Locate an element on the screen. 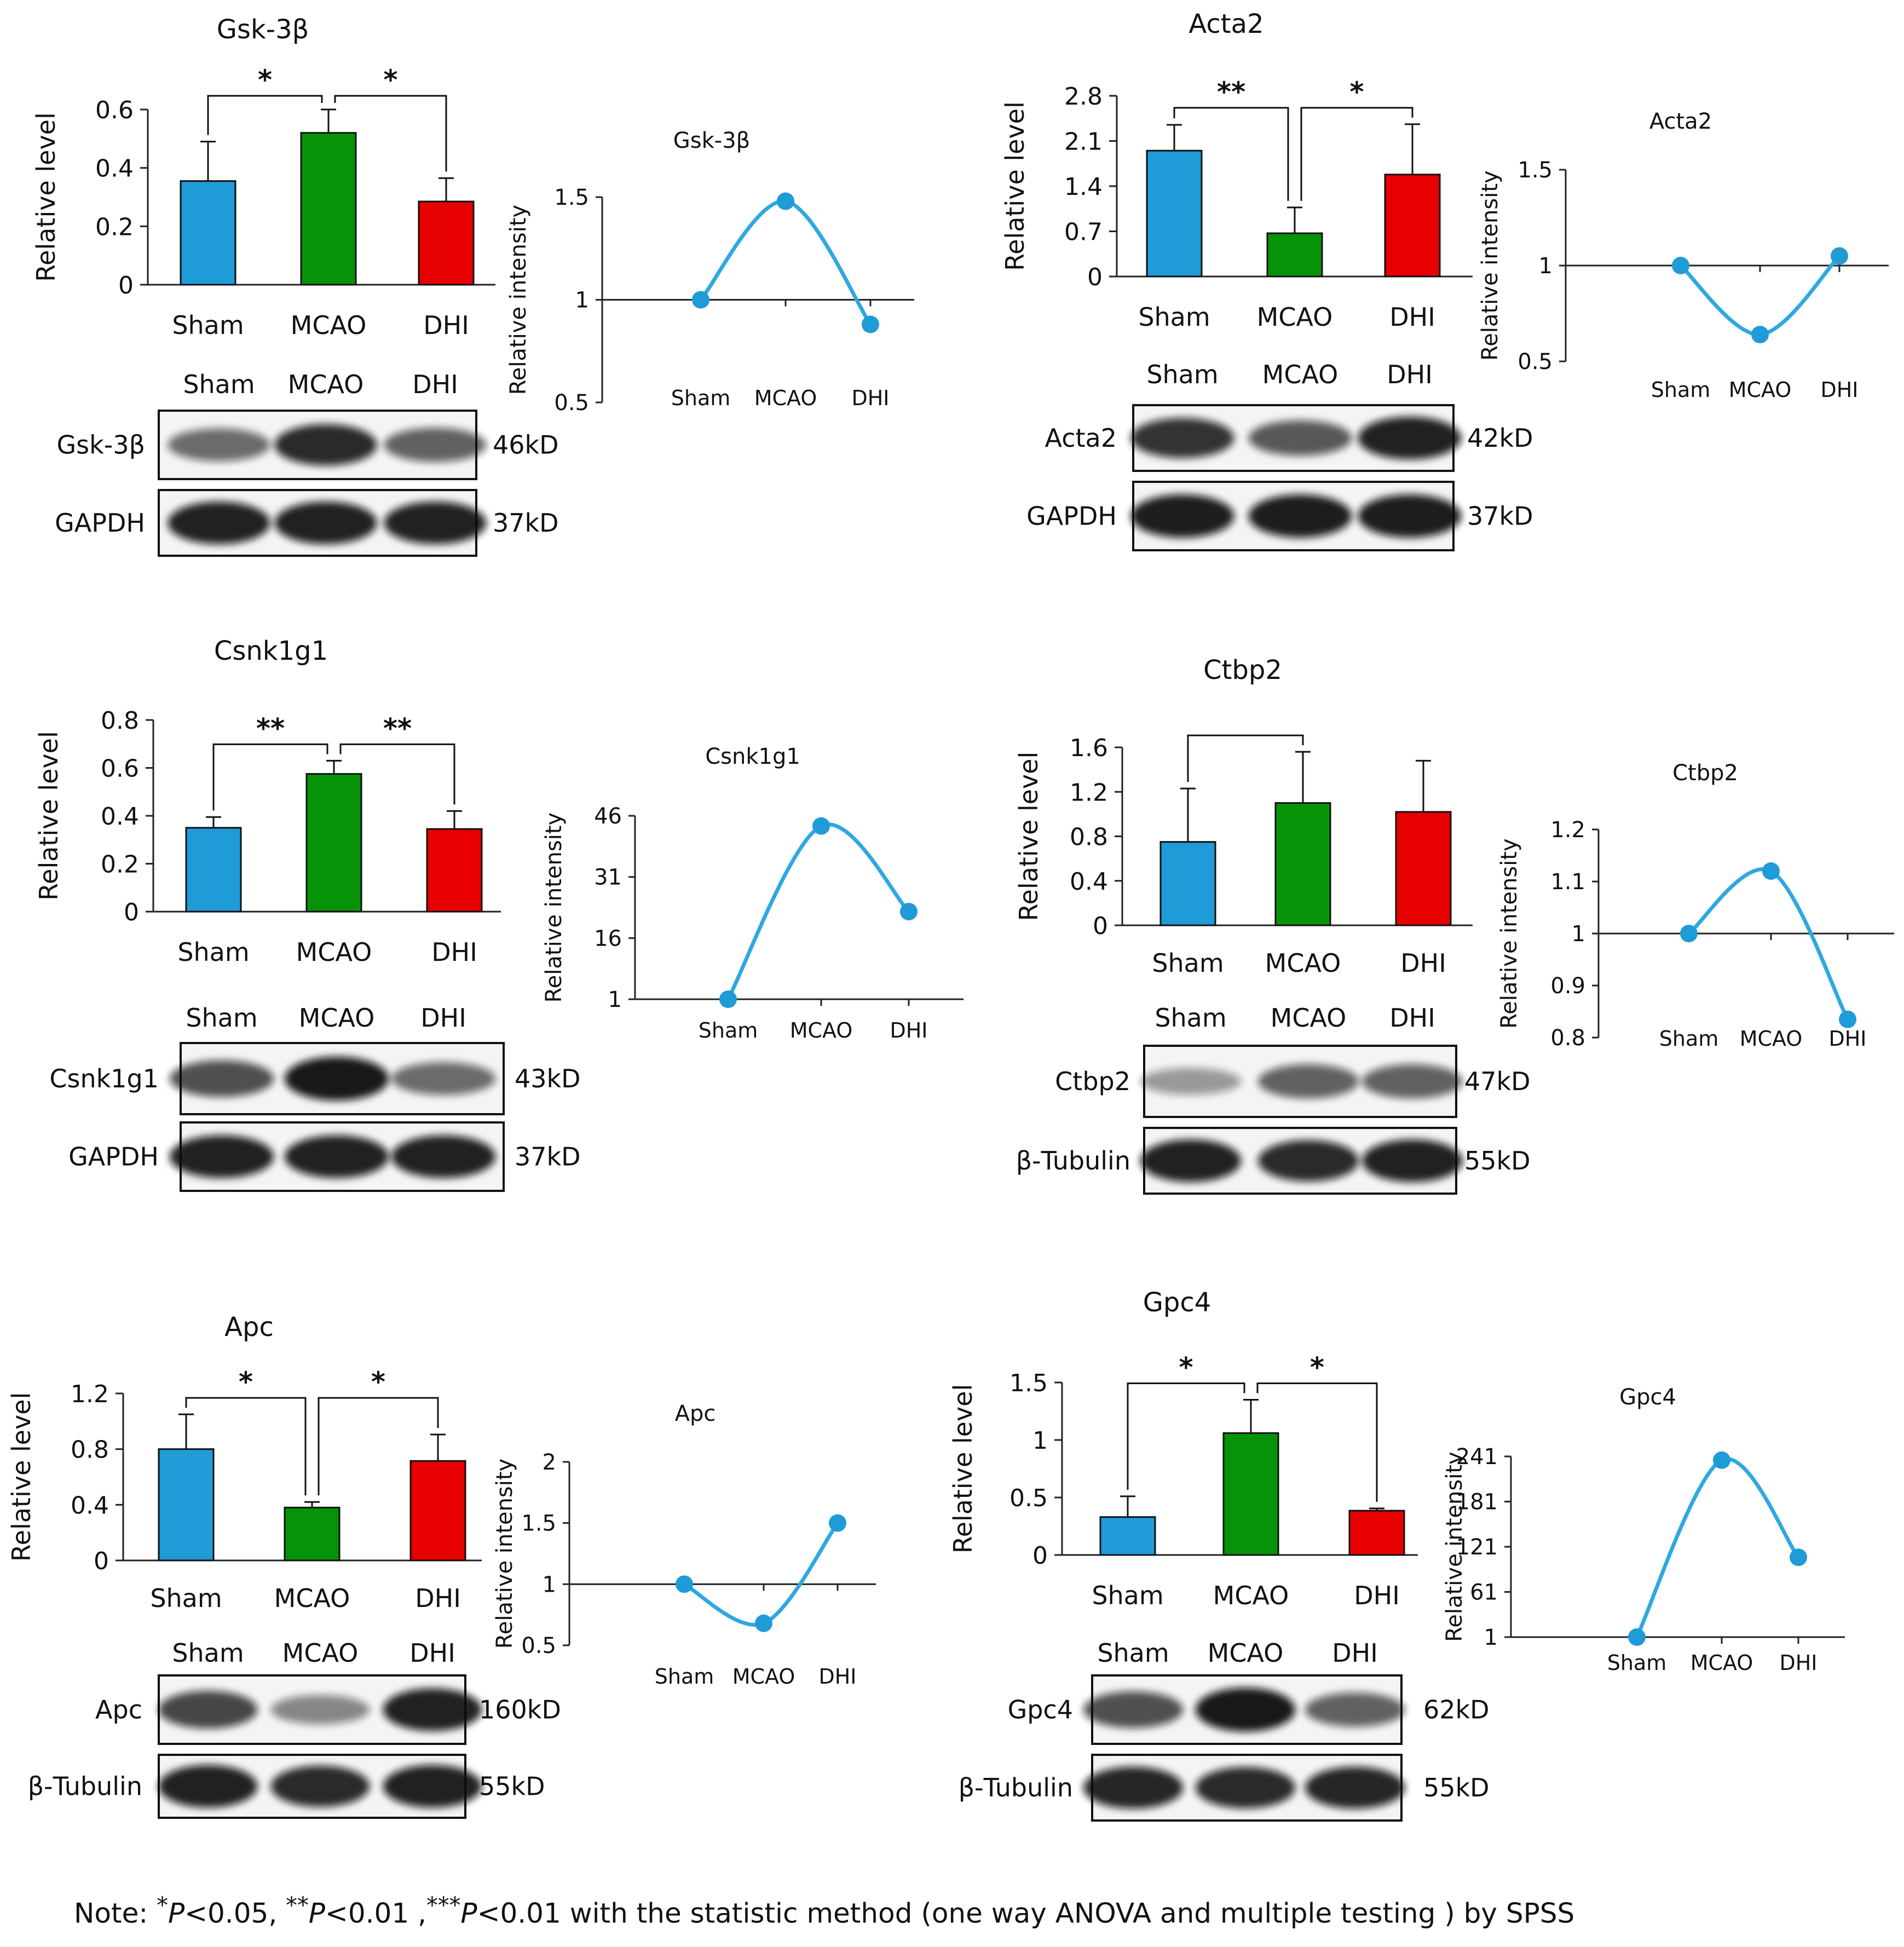 The width and height of the screenshot is (1904, 1947). point-dhi is located at coordinates (909, 911).